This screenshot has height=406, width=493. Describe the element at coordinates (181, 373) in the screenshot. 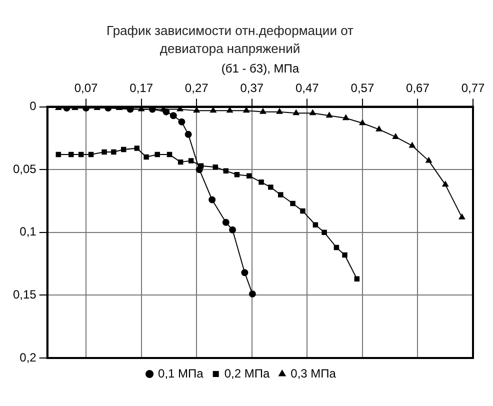

I see `legend-label: 0,1 МПа` at that location.